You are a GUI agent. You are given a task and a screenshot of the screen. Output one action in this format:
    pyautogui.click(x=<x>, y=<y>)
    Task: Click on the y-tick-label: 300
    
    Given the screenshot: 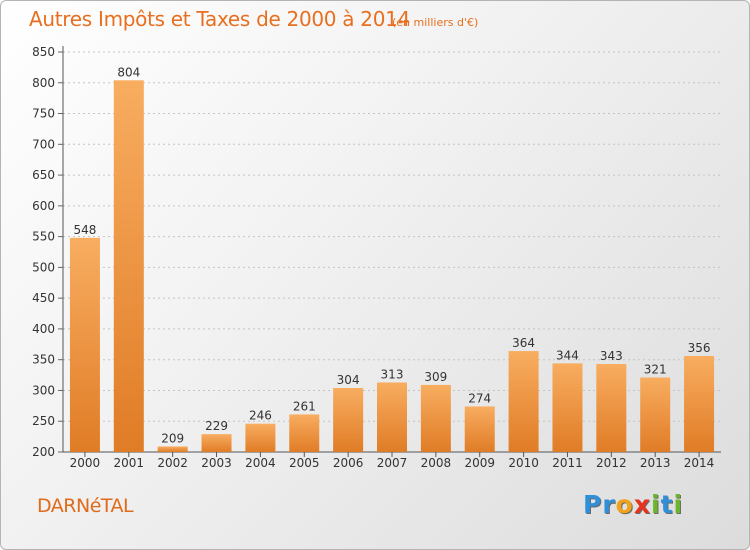 What is the action you would take?
    pyautogui.click(x=43, y=390)
    